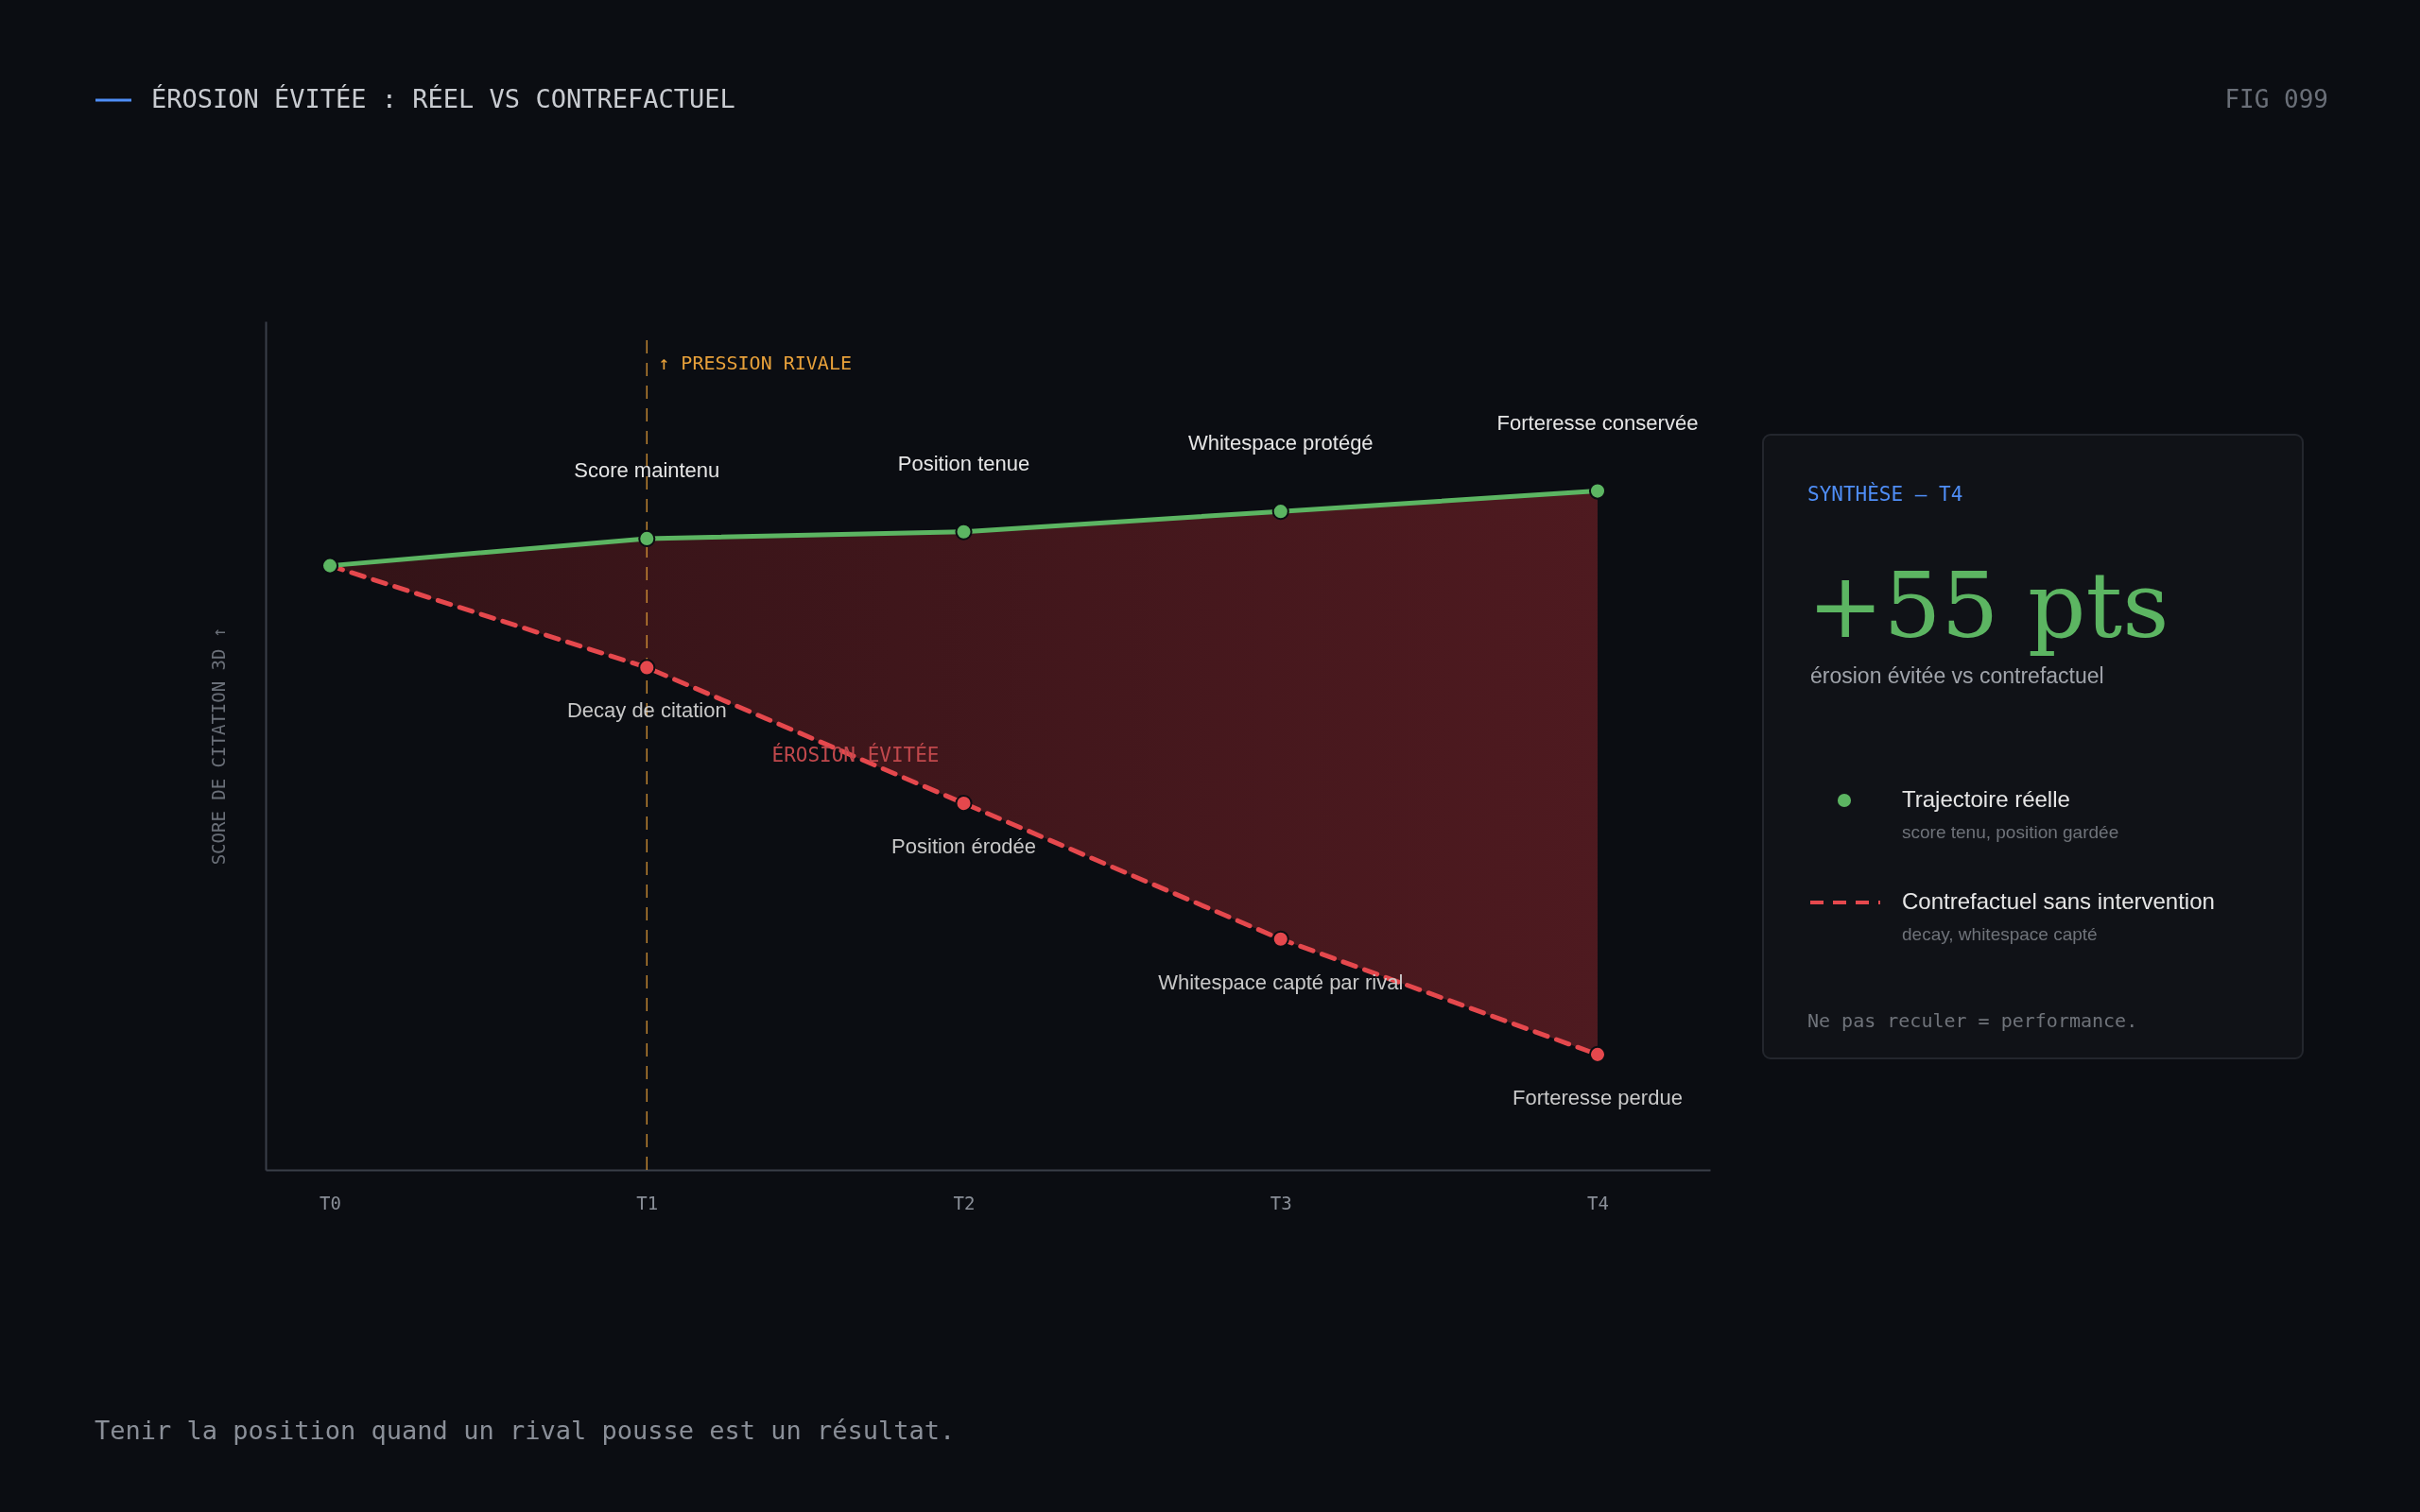 The width and height of the screenshot is (2420, 1512). What do you see at coordinates (443, 98) in the screenshot?
I see `chart-title: ÉROSION ÉVITÉE : RÉEL VS CONTREFACTUEL` at bounding box center [443, 98].